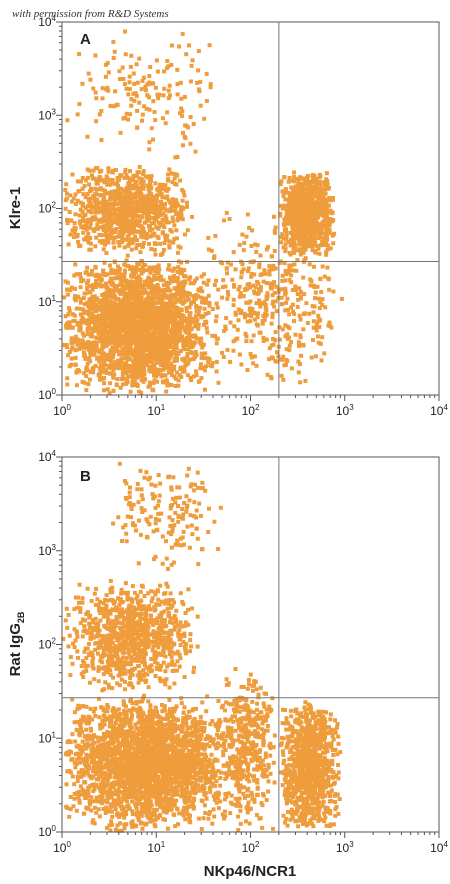 This screenshot has height=884, width=450. What do you see at coordinates (47, 208) in the screenshot?
I see `y-tick-label: 102` at bounding box center [47, 208].